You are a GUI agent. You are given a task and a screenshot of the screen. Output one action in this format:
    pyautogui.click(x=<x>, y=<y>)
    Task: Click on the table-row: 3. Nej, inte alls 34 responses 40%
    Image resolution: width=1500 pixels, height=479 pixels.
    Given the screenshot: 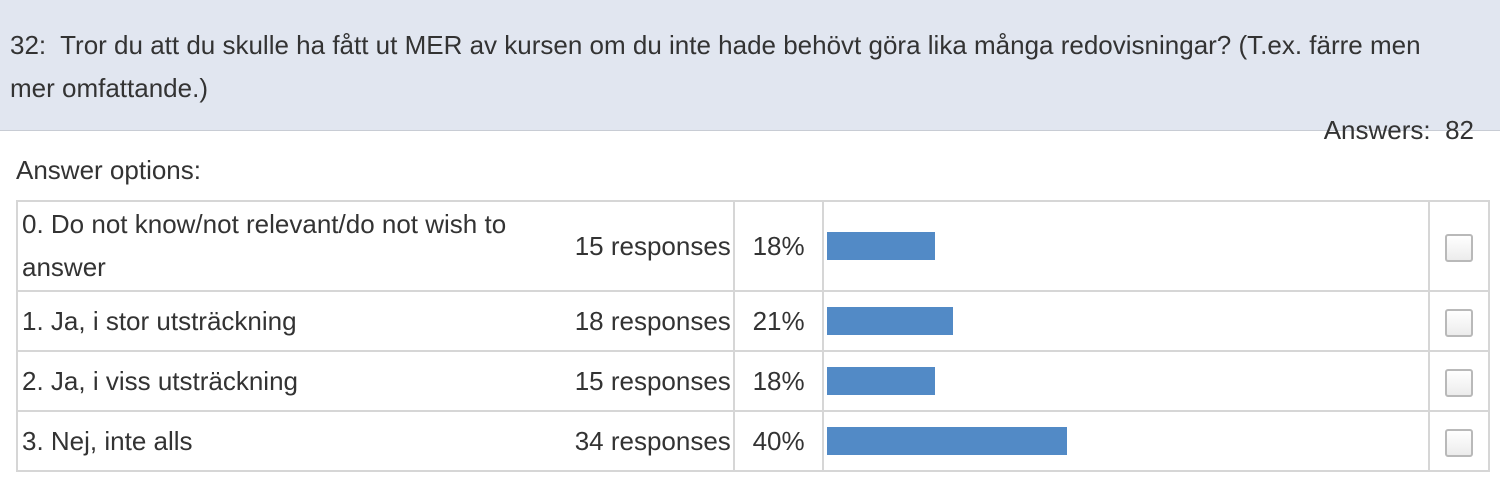 What is the action you would take?
    pyautogui.click(x=752, y=441)
    